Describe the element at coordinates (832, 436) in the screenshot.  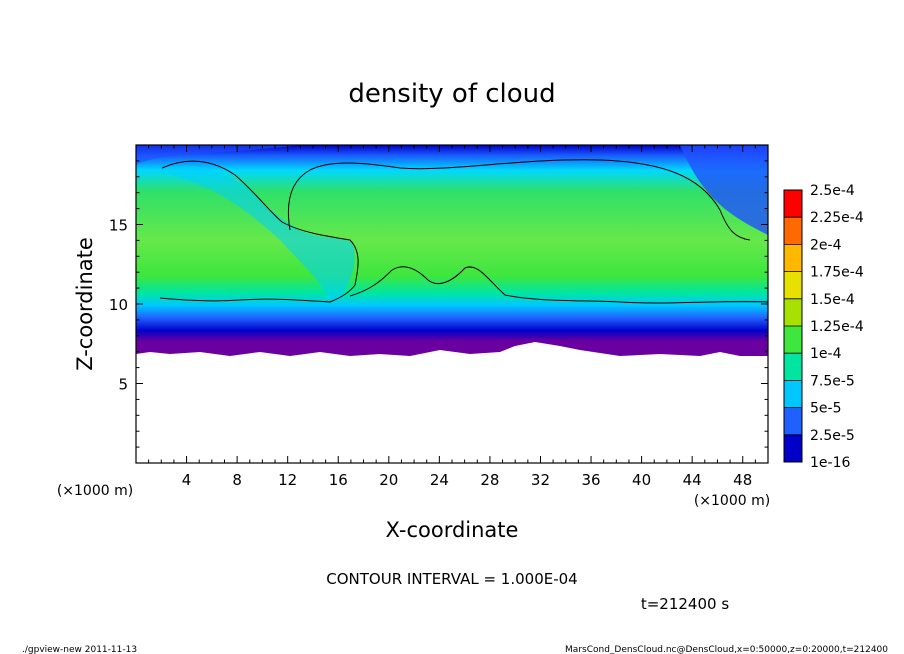
I see `colorbar-label: 2.5e-5` at that location.